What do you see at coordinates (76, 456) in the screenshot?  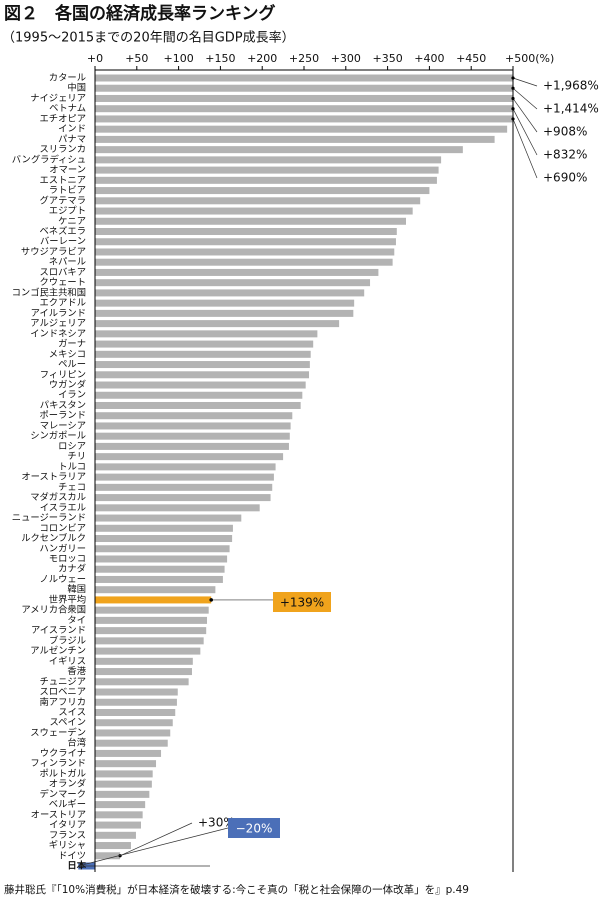 I see `category-label: チリ` at bounding box center [76, 456].